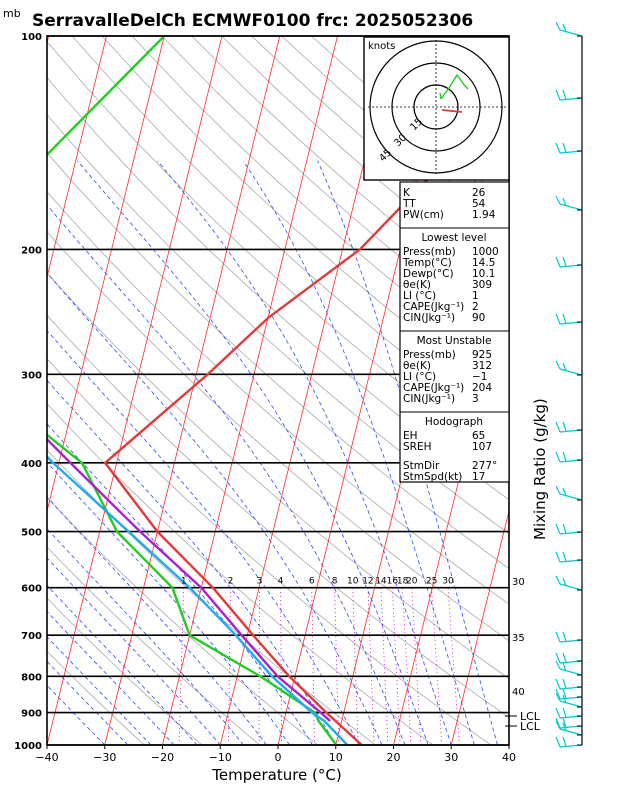 This screenshot has width=618, height=800. Describe the element at coordinates (162, 757) in the screenshot. I see `x-tick-label: −20` at that location.